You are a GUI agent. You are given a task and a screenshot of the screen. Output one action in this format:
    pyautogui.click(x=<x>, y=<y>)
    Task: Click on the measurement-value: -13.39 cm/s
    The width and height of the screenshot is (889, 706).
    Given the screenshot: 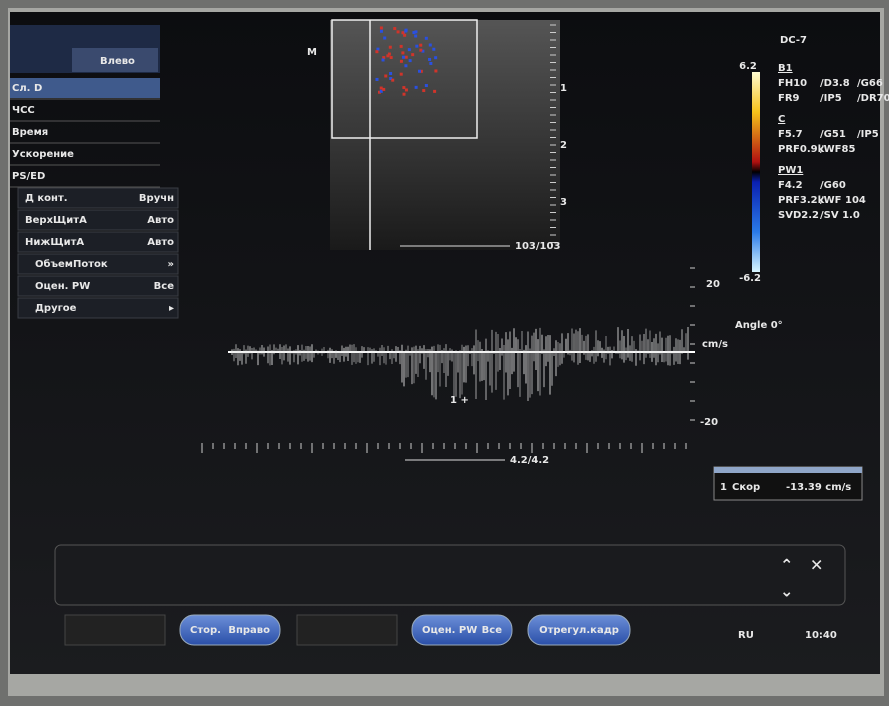 What is the action you would take?
    pyautogui.click(x=818, y=487)
    